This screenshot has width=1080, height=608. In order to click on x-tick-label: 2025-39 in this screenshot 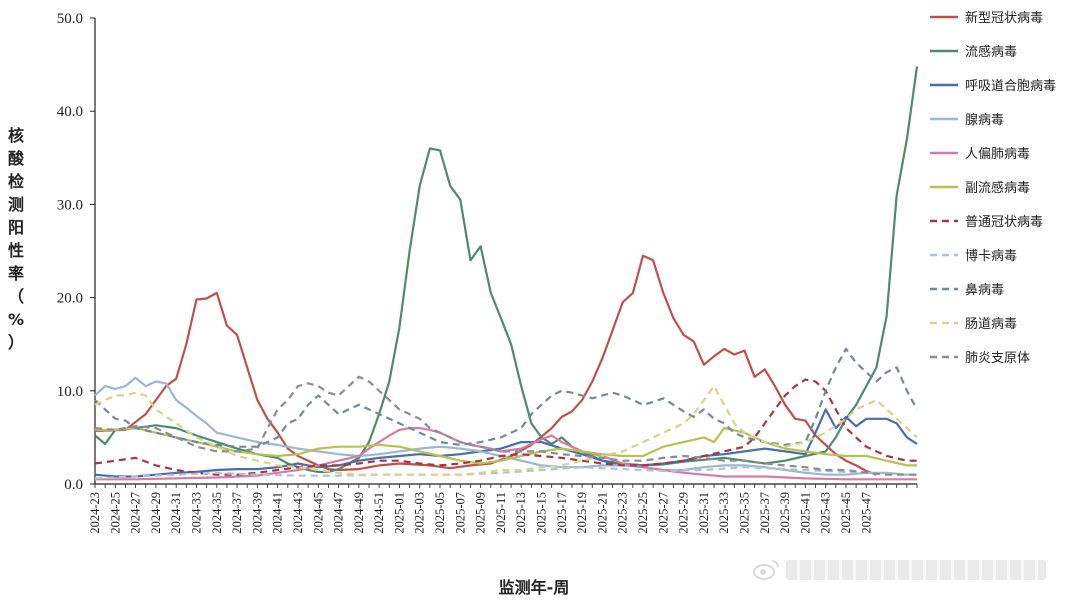, I will do `click(785, 513)`.